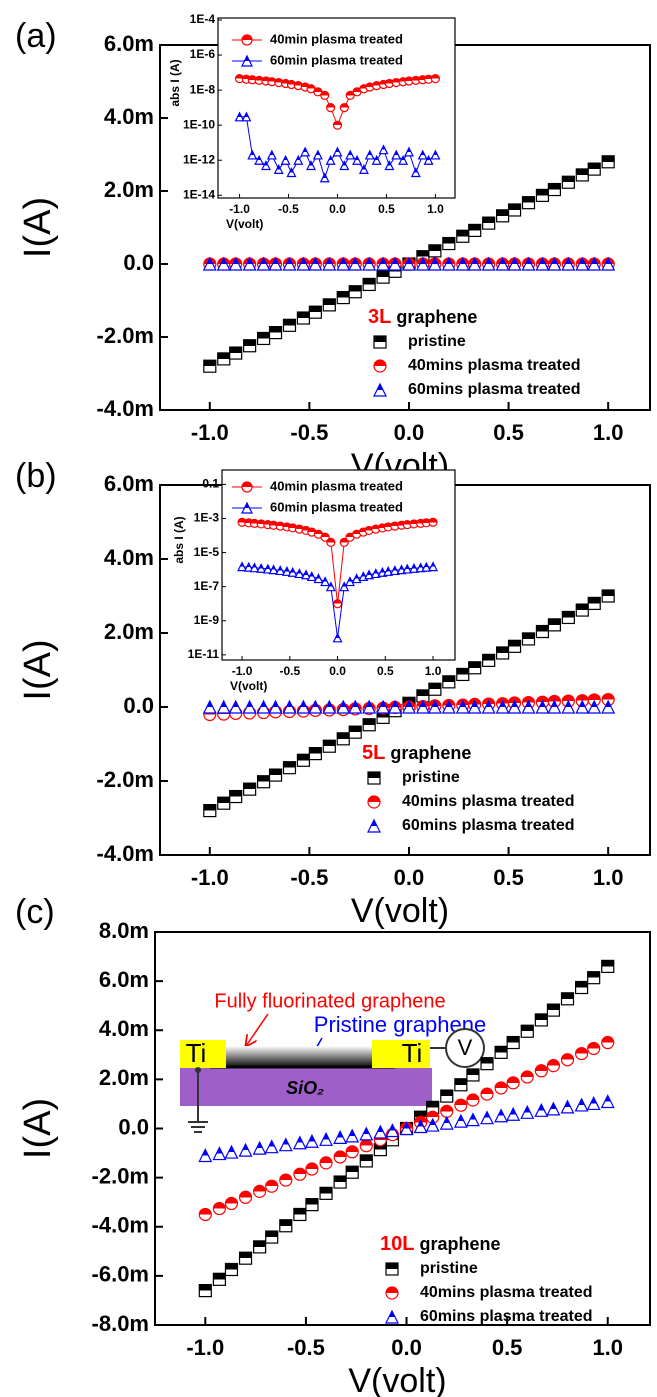 This screenshot has height=1397, width=657. What do you see at coordinates (120, 1175) in the screenshot?
I see `y-tick-label: -2.0m` at bounding box center [120, 1175].